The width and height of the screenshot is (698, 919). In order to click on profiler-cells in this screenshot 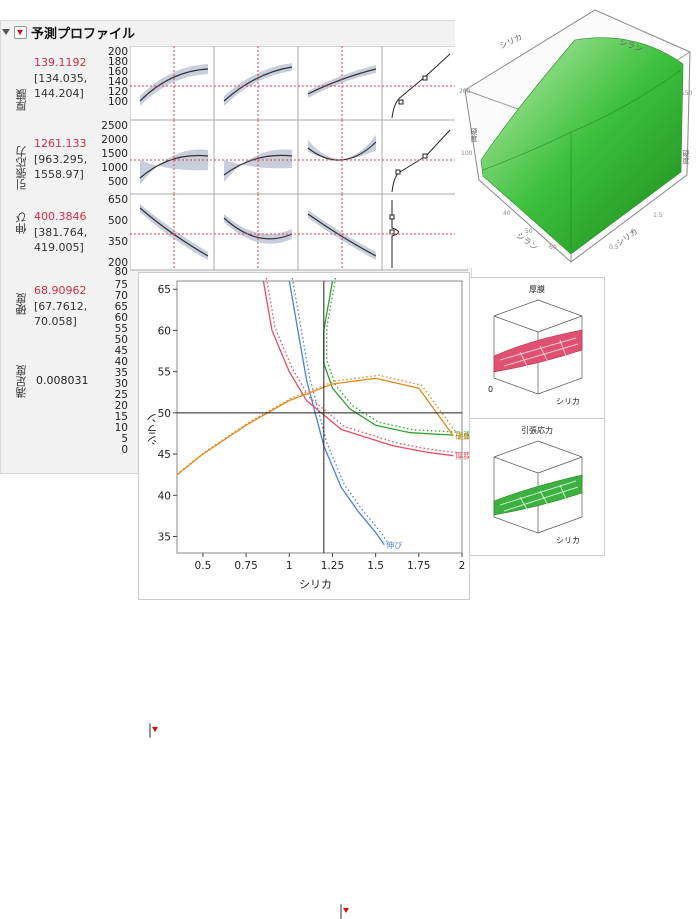, I will do `click(299, 158)`.